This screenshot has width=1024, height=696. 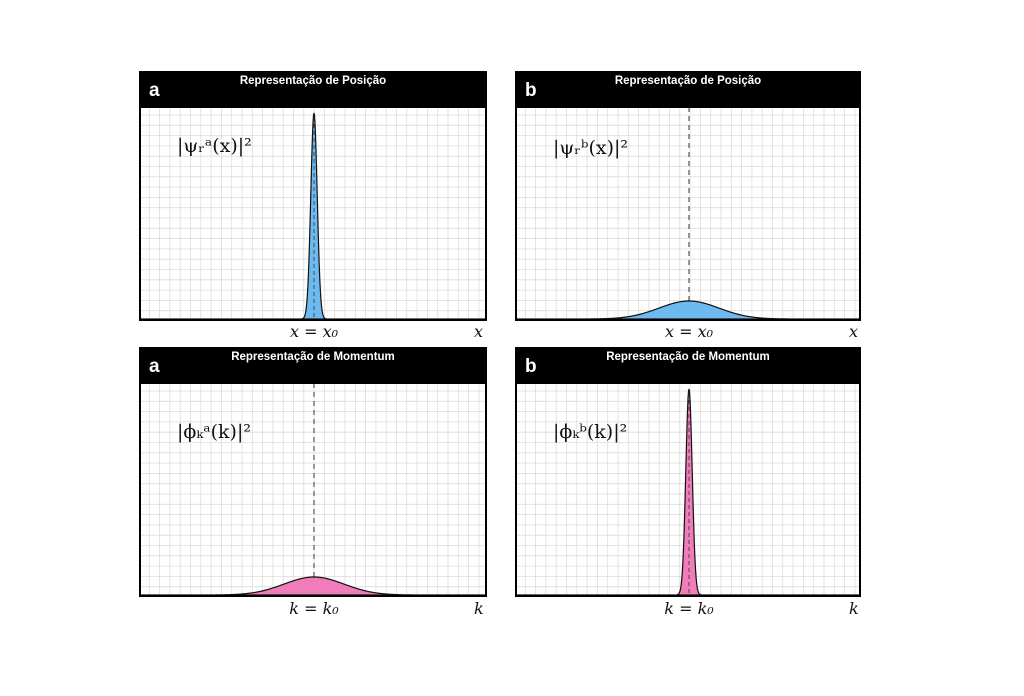 I want to click on panel-header: b Representação de Momentum, so click(x=688, y=365).